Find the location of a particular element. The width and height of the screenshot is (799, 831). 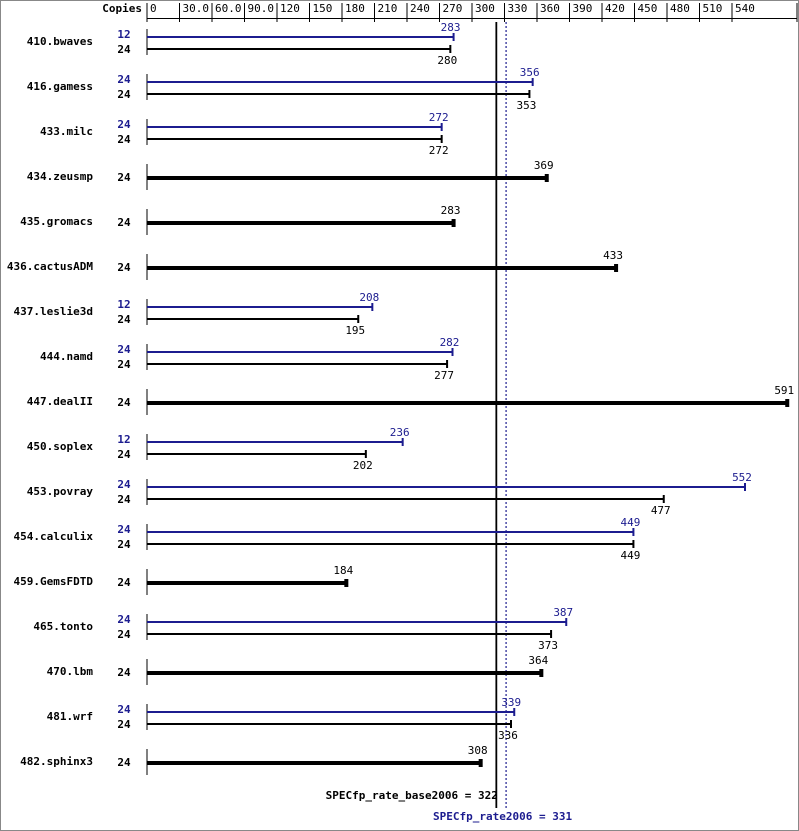

benchmark-label: 470.lbm is located at coordinates (70, 671).